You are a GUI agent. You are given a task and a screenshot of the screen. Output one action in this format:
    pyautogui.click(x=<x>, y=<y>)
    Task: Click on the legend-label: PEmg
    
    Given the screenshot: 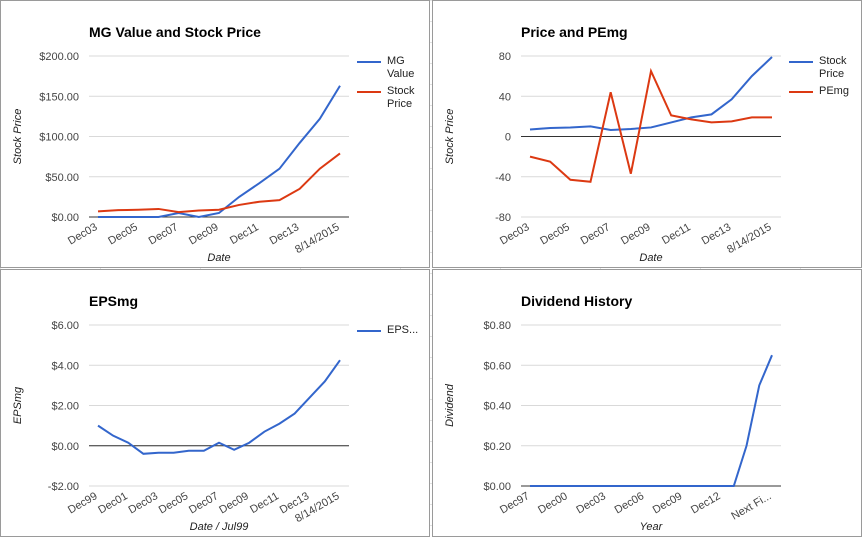 What is the action you would take?
    pyautogui.click(x=834, y=91)
    